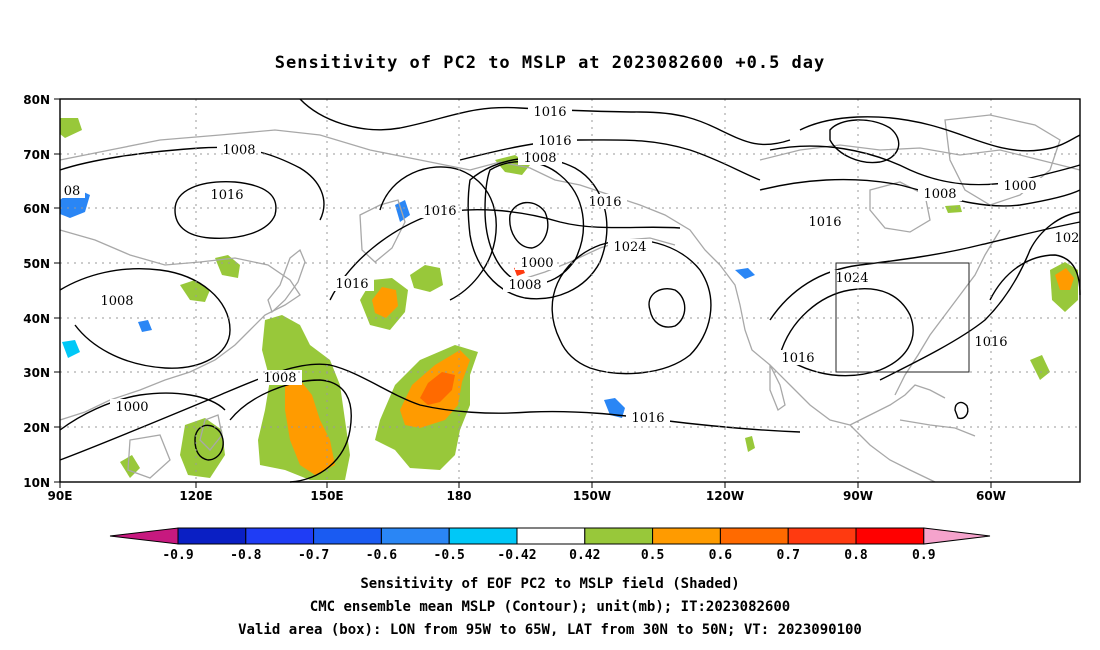 Image resolution: width=1100 pixels, height=650 pixels. Describe the element at coordinates (145, 318) in the screenshot. I see `contour-1008-asia` at that location.